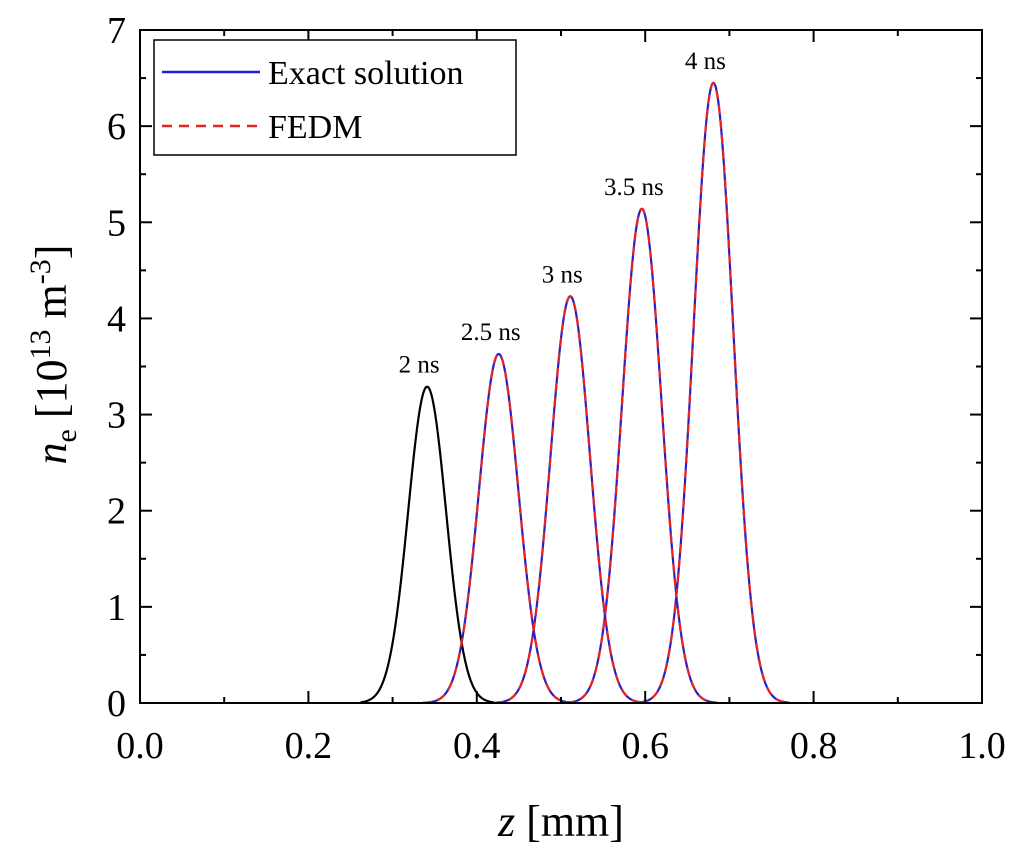  Describe the element at coordinates (66, 435) in the screenshot. I see `y-axis-sub: e` at that location.